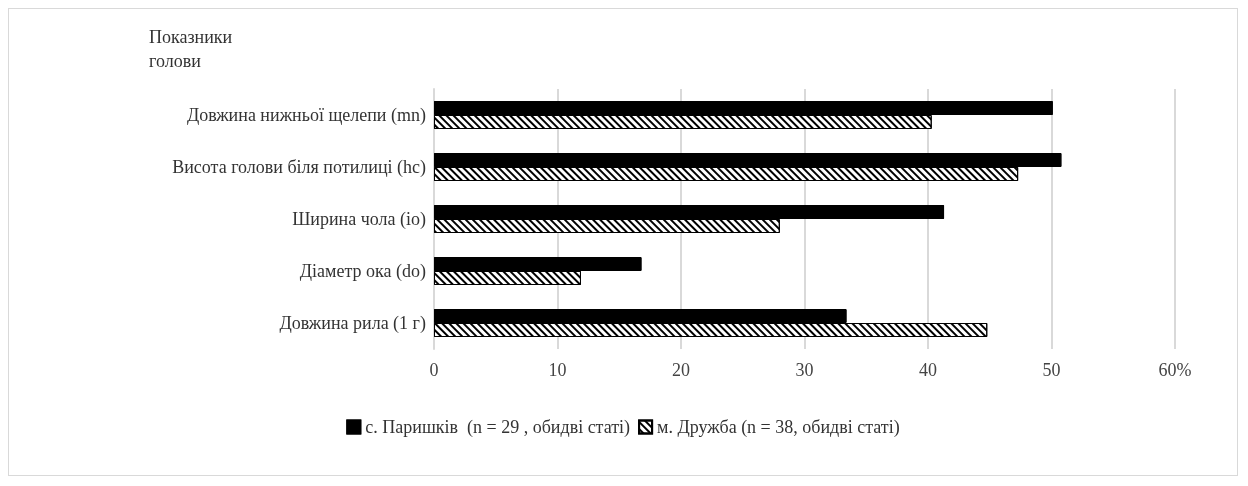 Image resolution: width=1248 pixels, height=486 pixels. What do you see at coordinates (557, 370) in the screenshot?
I see `x-tick-label: 10` at bounding box center [557, 370].